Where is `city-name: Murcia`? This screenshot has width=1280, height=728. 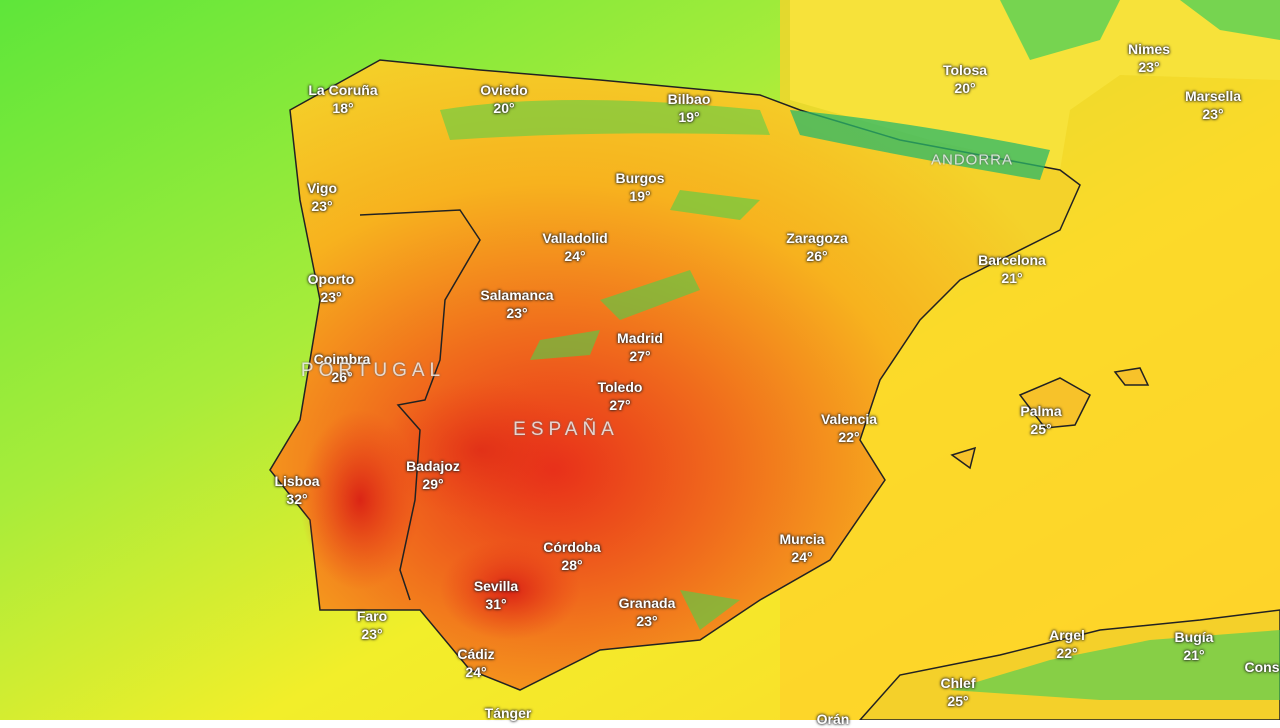 city-name: Murcia is located at coordinates (802, 539).